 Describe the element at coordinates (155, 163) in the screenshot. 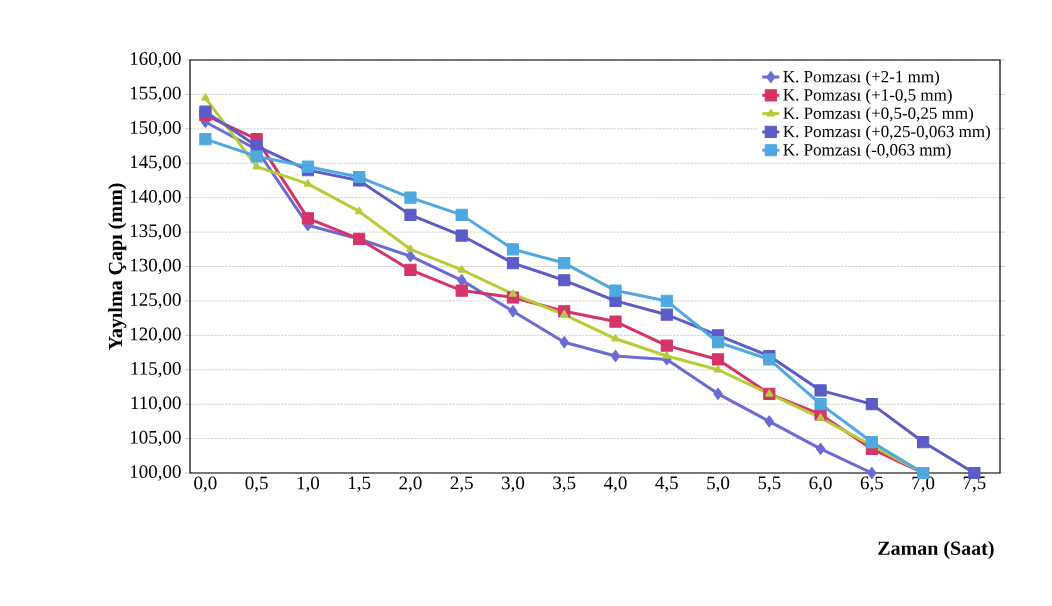

I see `y-tick-label: 145,00` at that location.